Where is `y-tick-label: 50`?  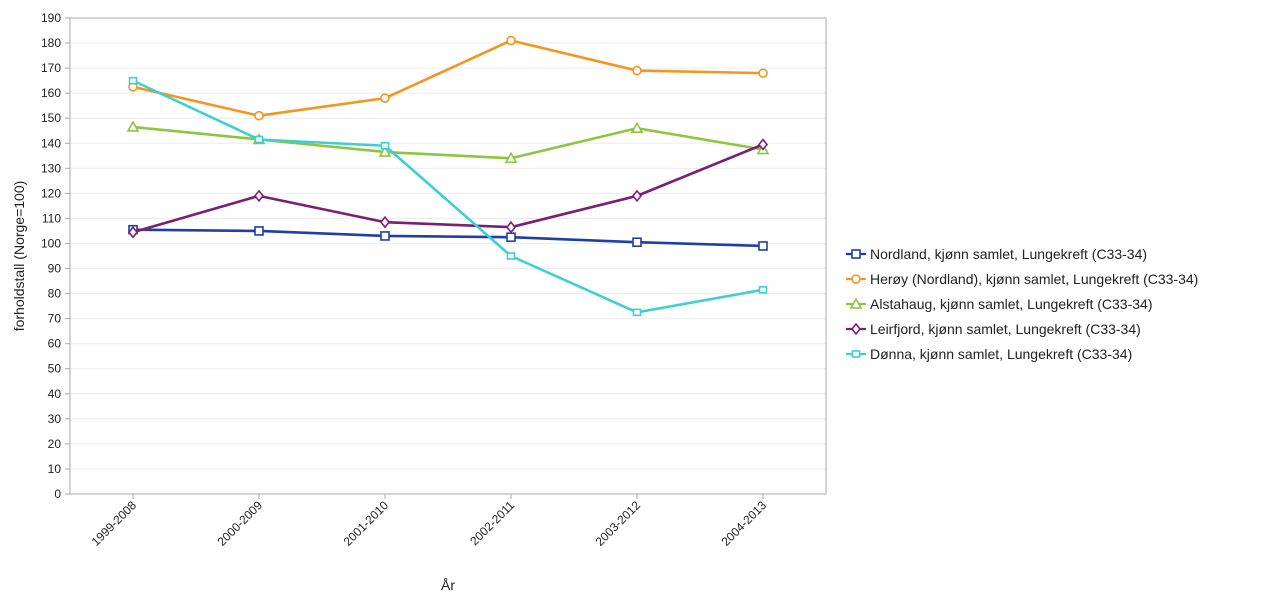
y-tick-label: 50 is located at coordinates (55, 369).